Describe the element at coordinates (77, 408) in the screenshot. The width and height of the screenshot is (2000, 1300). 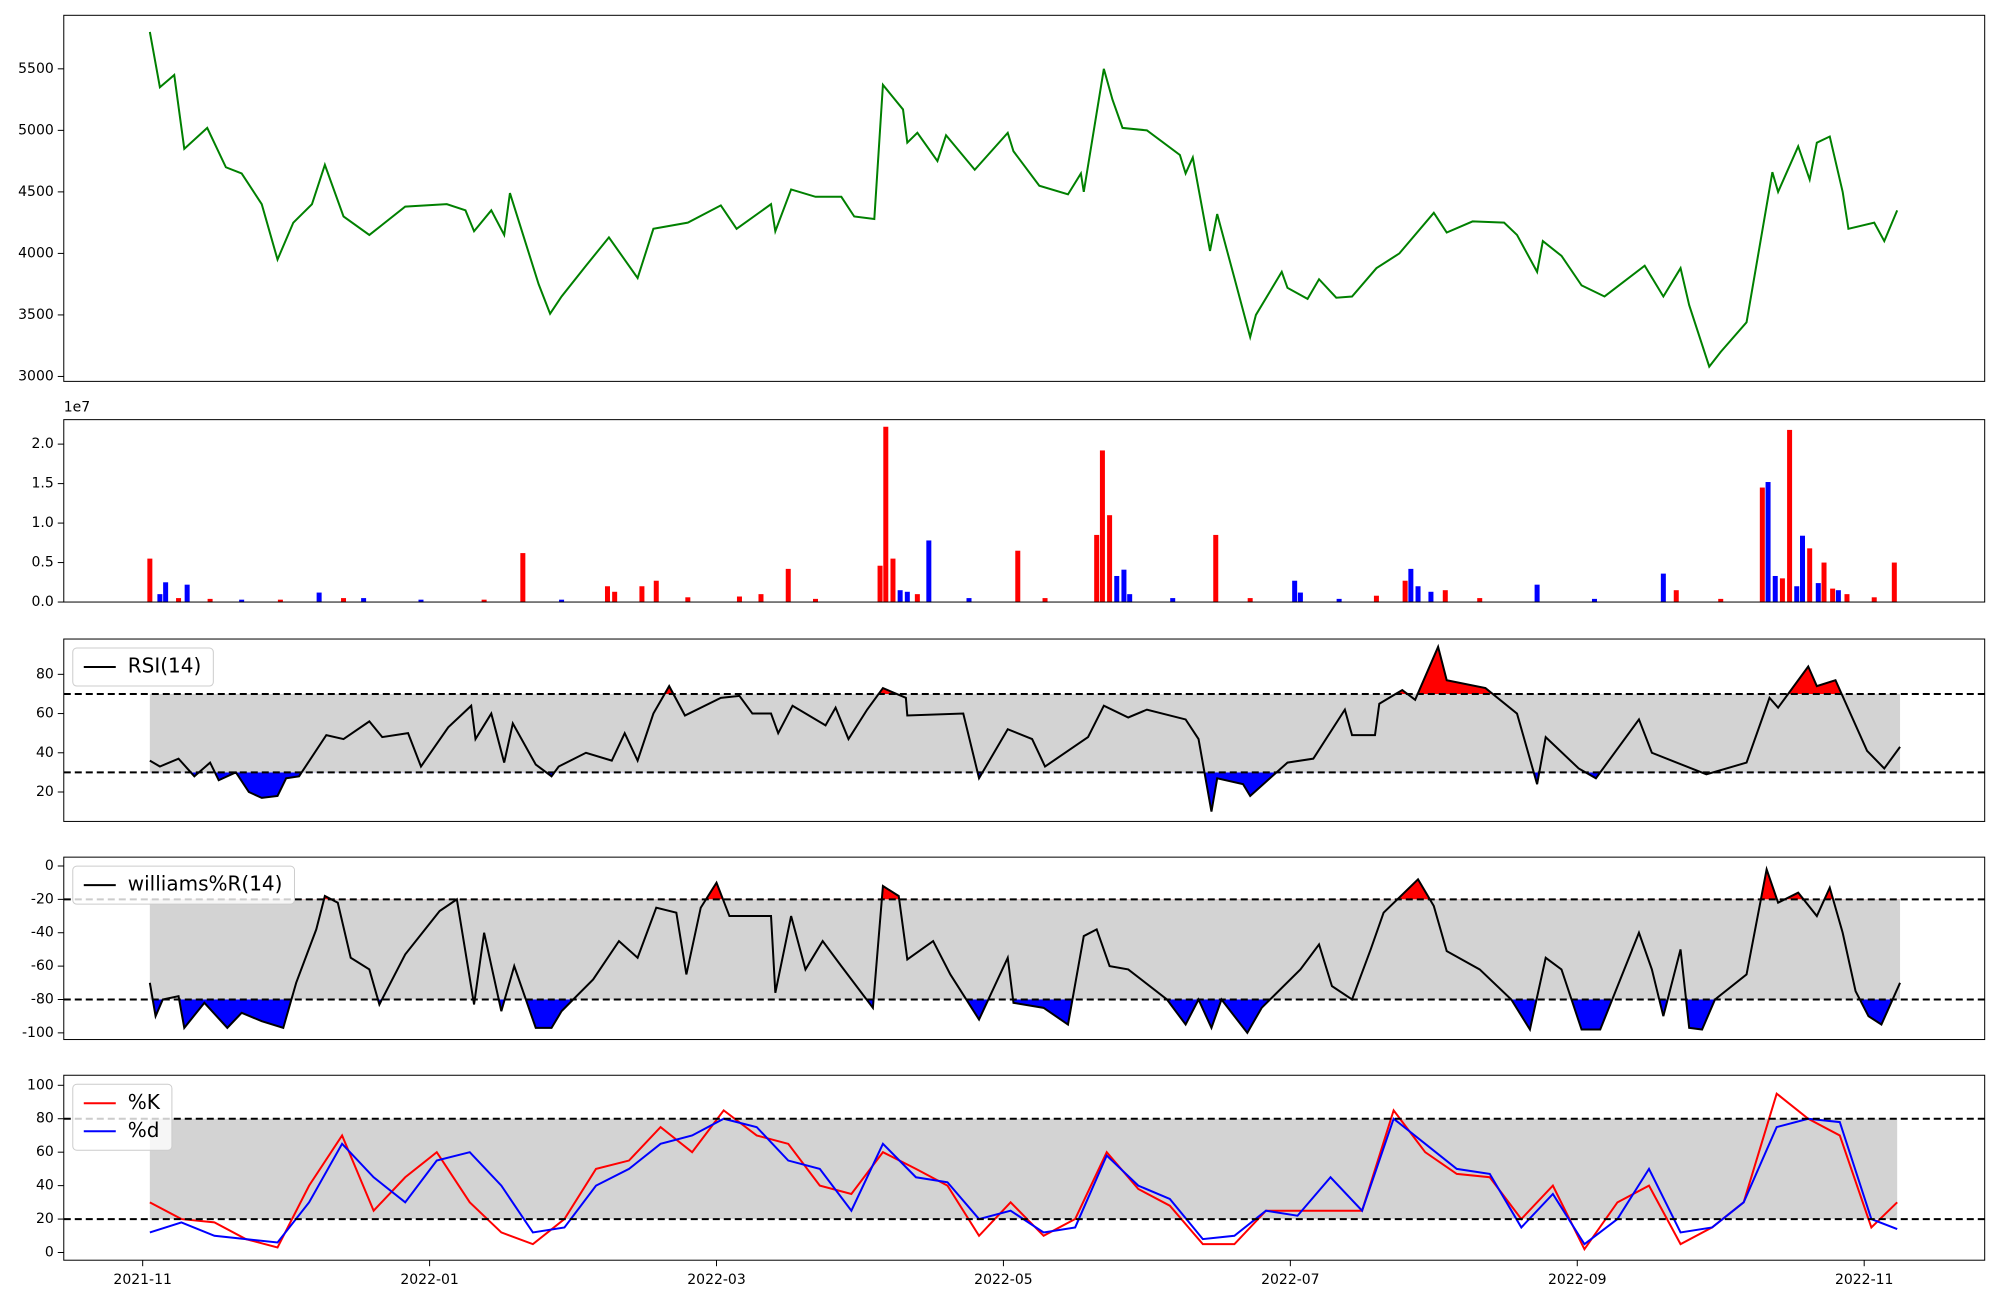
I see `axis-offset-label: 1e7` at that location.